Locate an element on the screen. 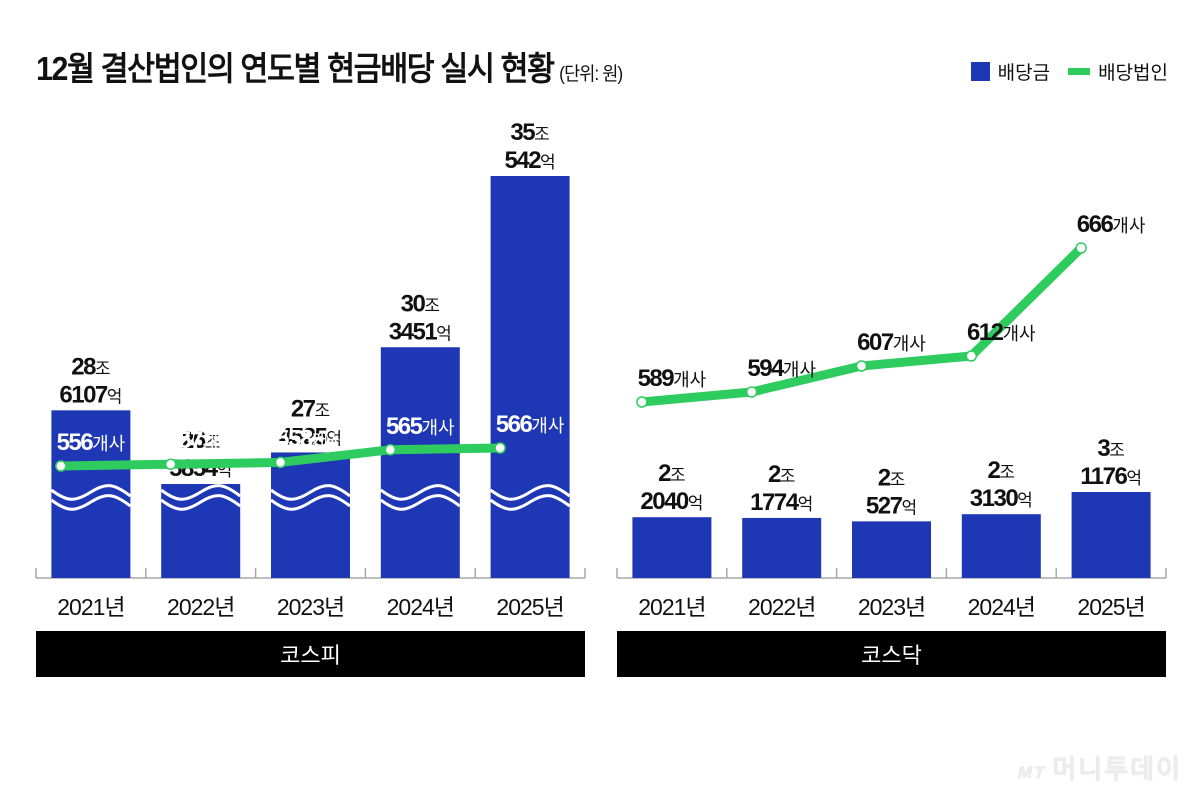 Image resolution: width=1200 pixels, height=798 pixels. line-point-label: 557개사 is located at coordinates (200, 440).